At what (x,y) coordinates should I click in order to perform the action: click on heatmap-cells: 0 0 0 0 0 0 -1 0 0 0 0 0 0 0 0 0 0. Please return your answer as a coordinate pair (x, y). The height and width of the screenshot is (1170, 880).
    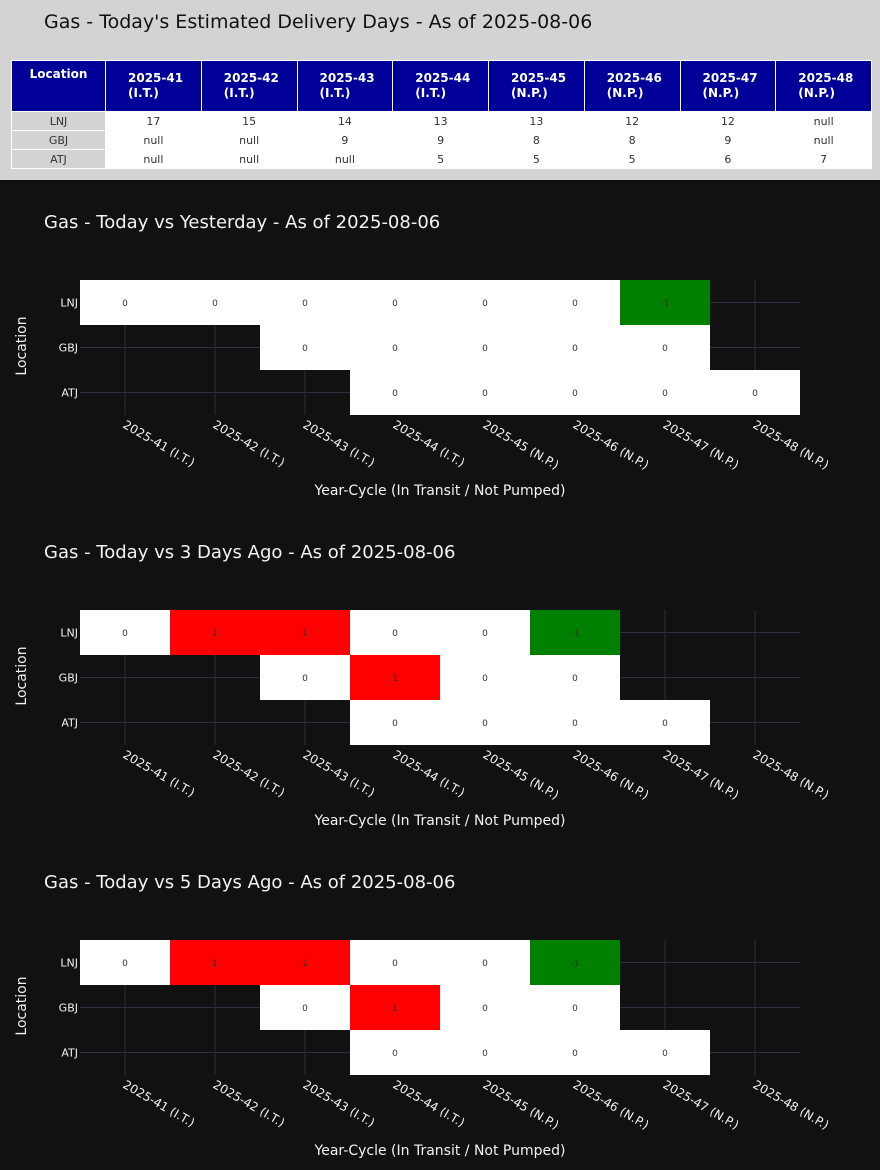
    Looking at the image, I should click on (440, 347).